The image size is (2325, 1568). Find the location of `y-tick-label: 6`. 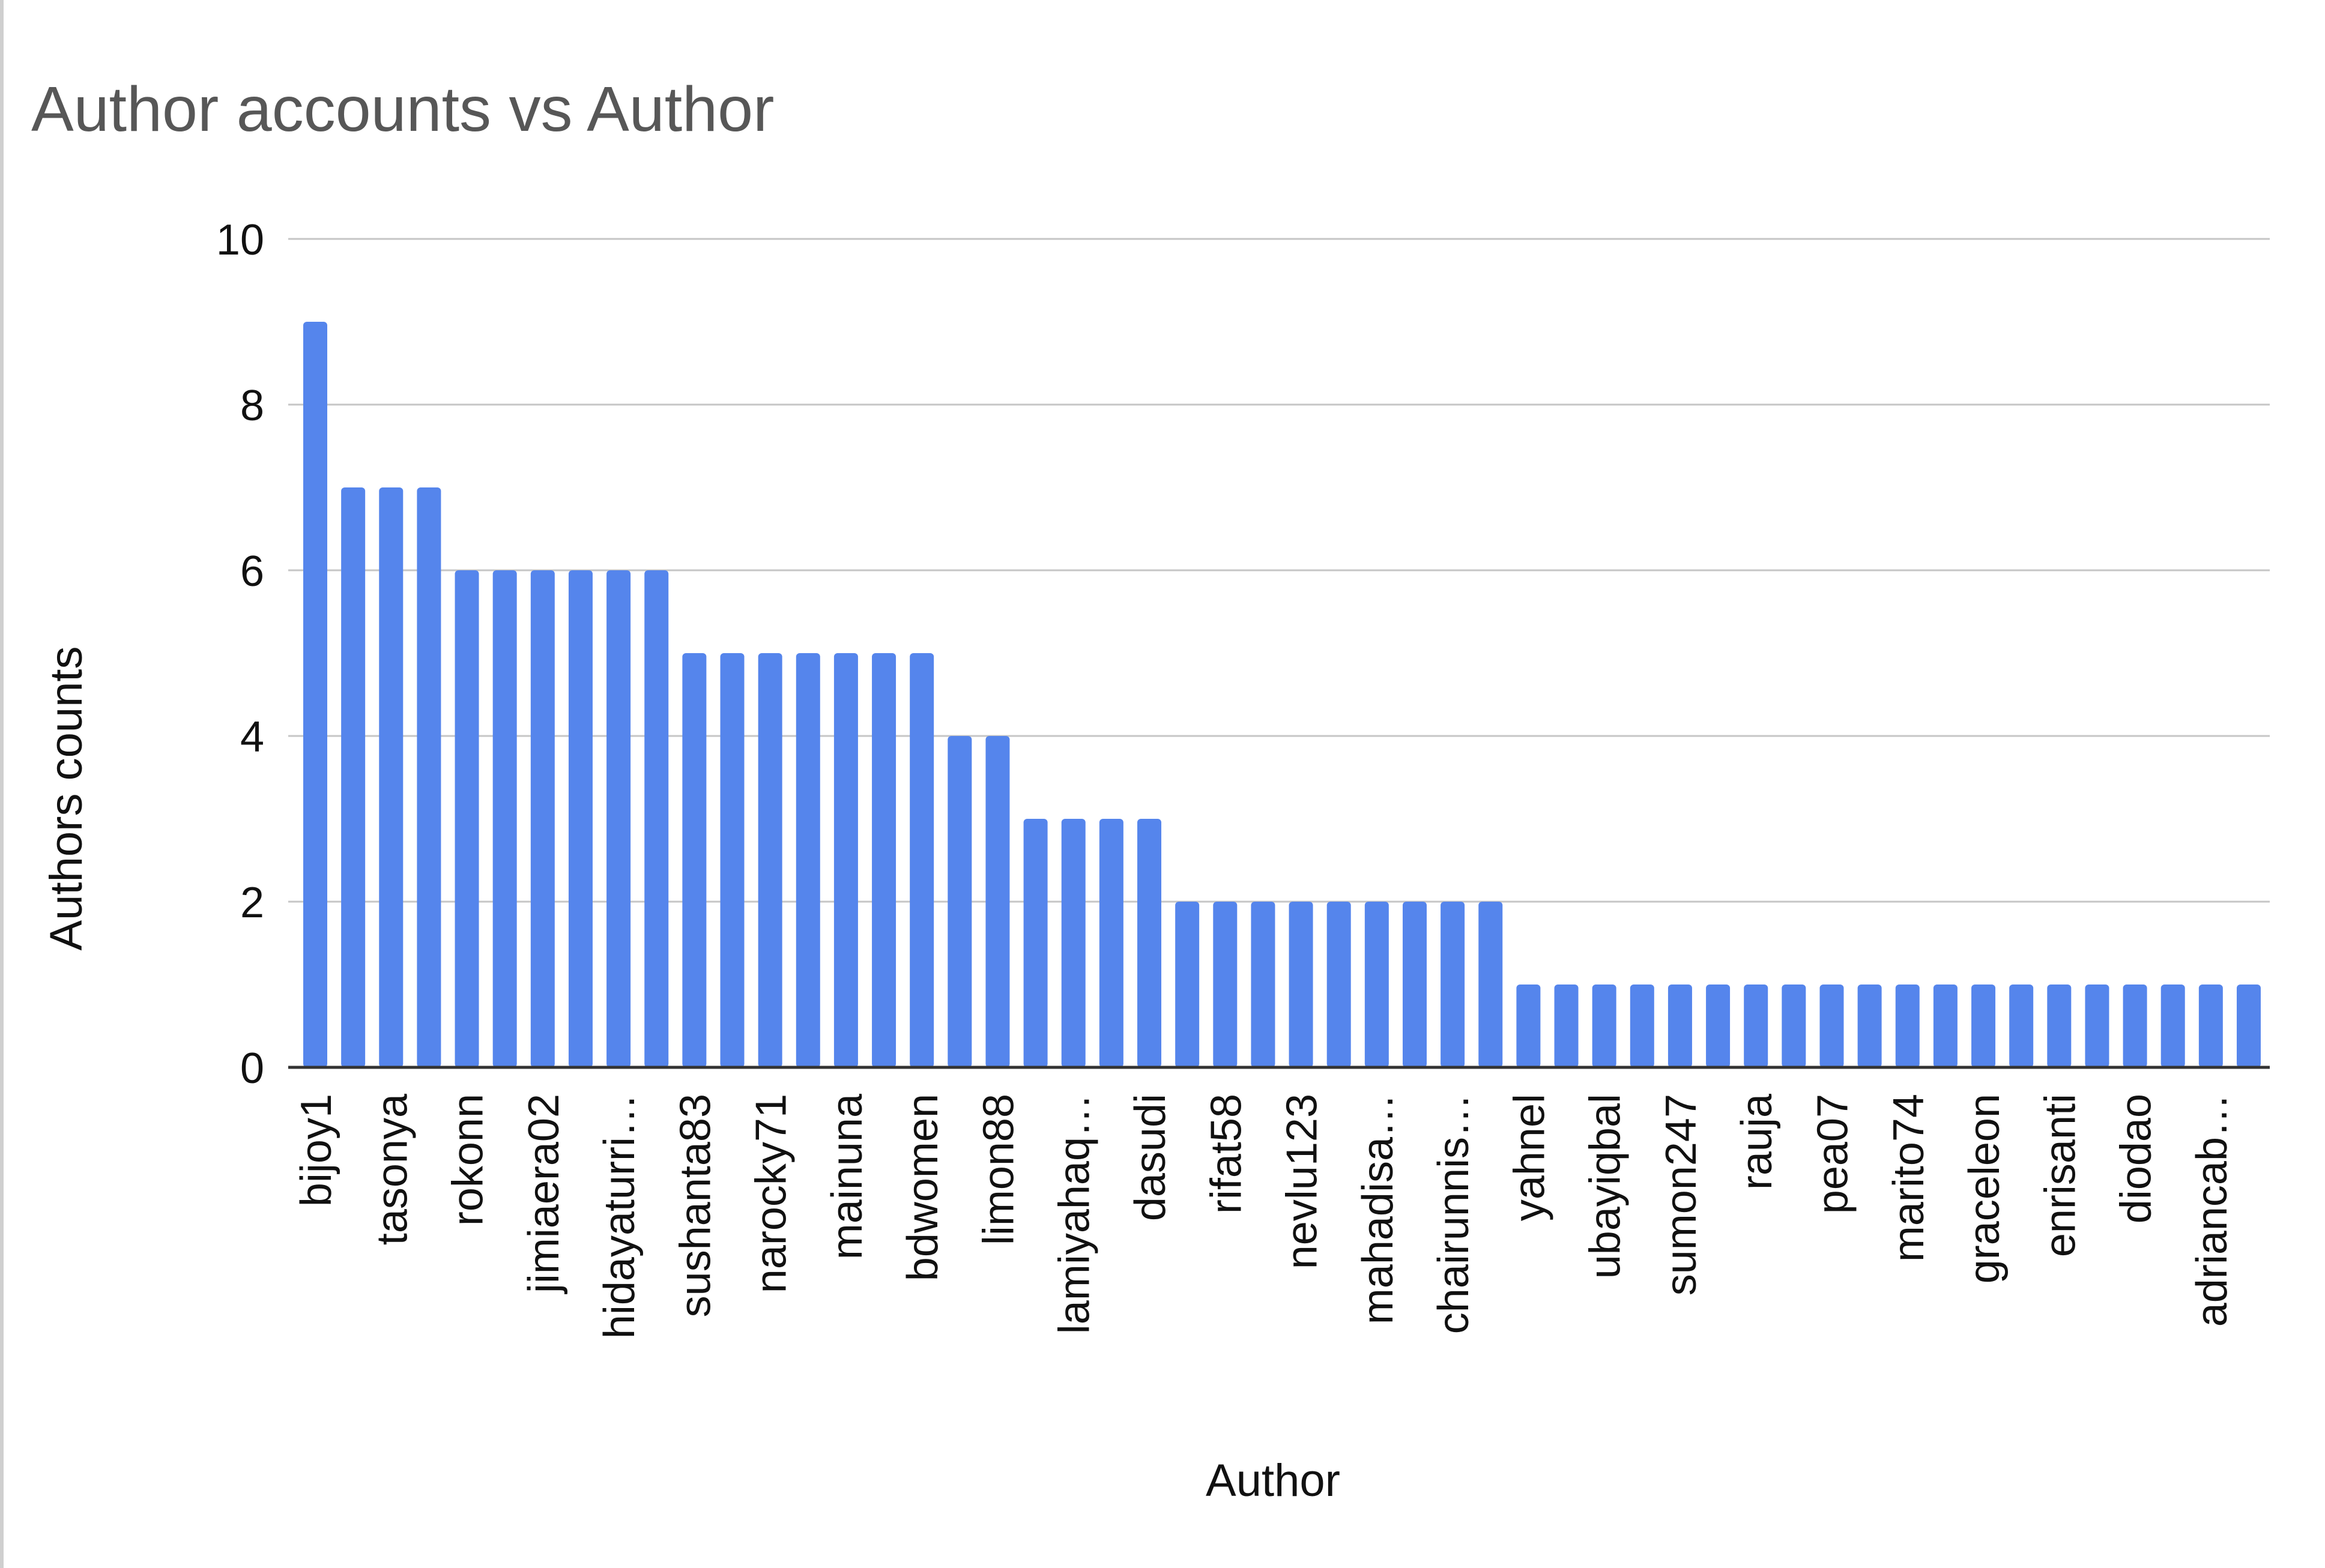

y-tick-label: 6 is located at coordinates (252, 571).